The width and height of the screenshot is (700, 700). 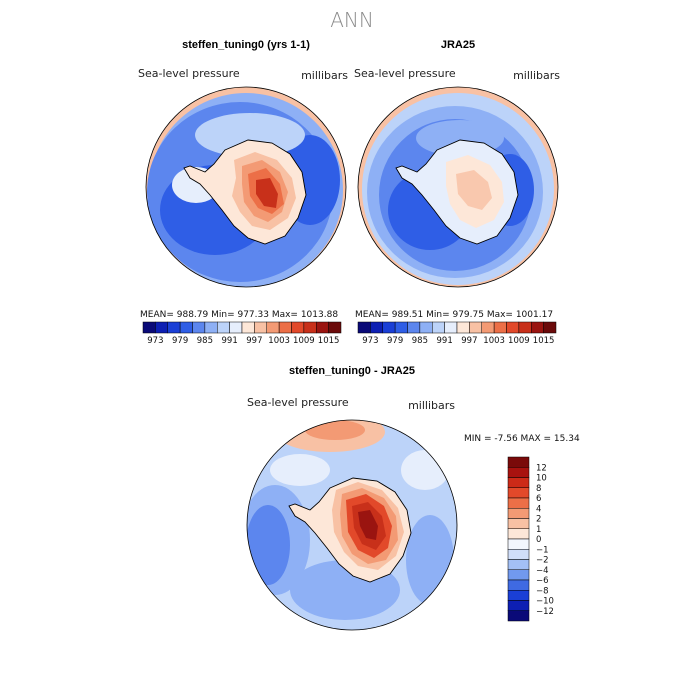 I want to click on panel-model-map, so click(x=246, y=187).